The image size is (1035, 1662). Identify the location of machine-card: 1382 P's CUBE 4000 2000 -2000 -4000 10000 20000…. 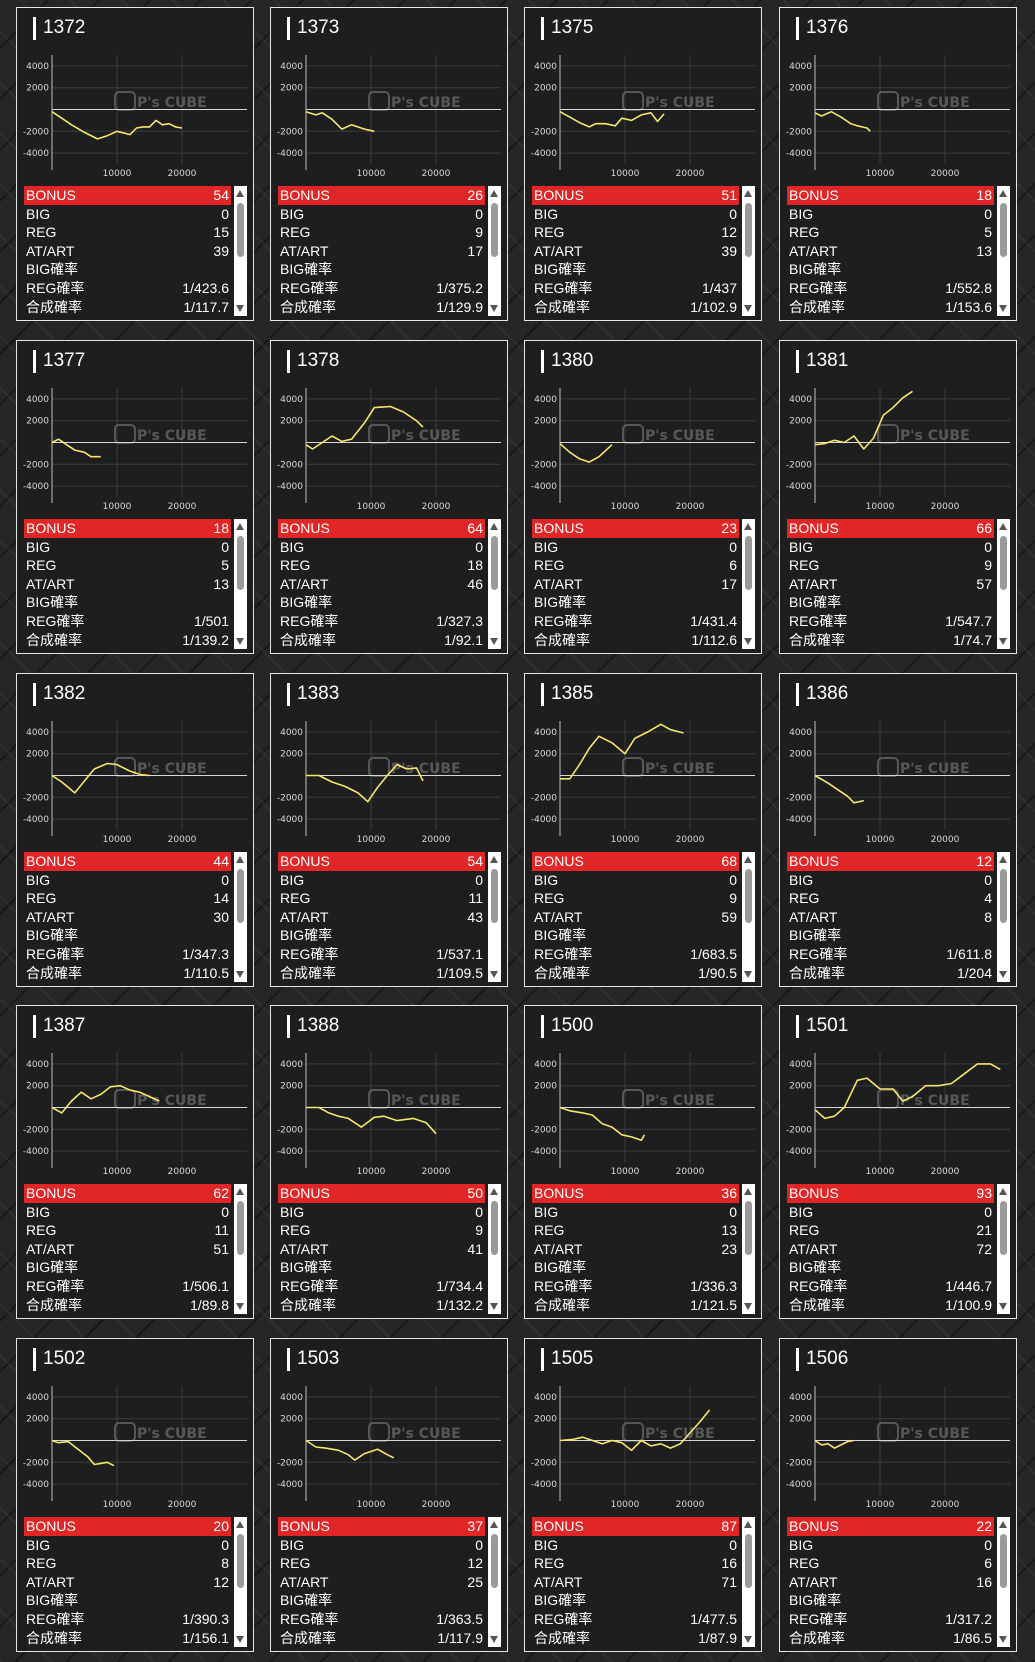
(135, 830).